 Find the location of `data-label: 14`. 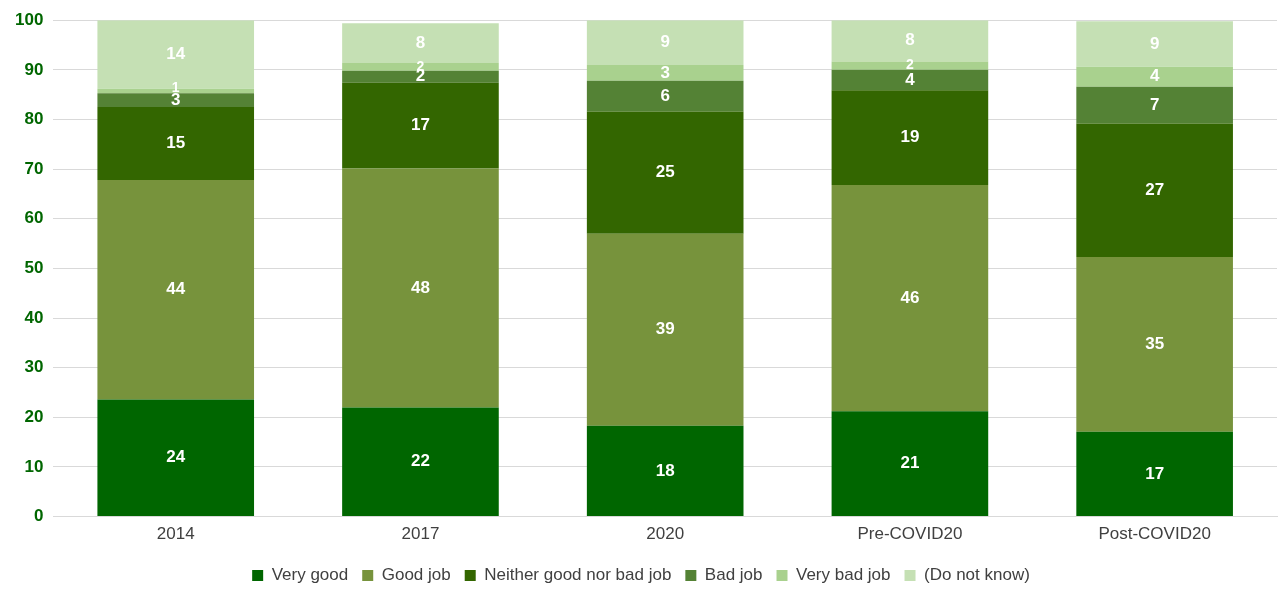

data-label: 14 is located at coordinates (176, 54).